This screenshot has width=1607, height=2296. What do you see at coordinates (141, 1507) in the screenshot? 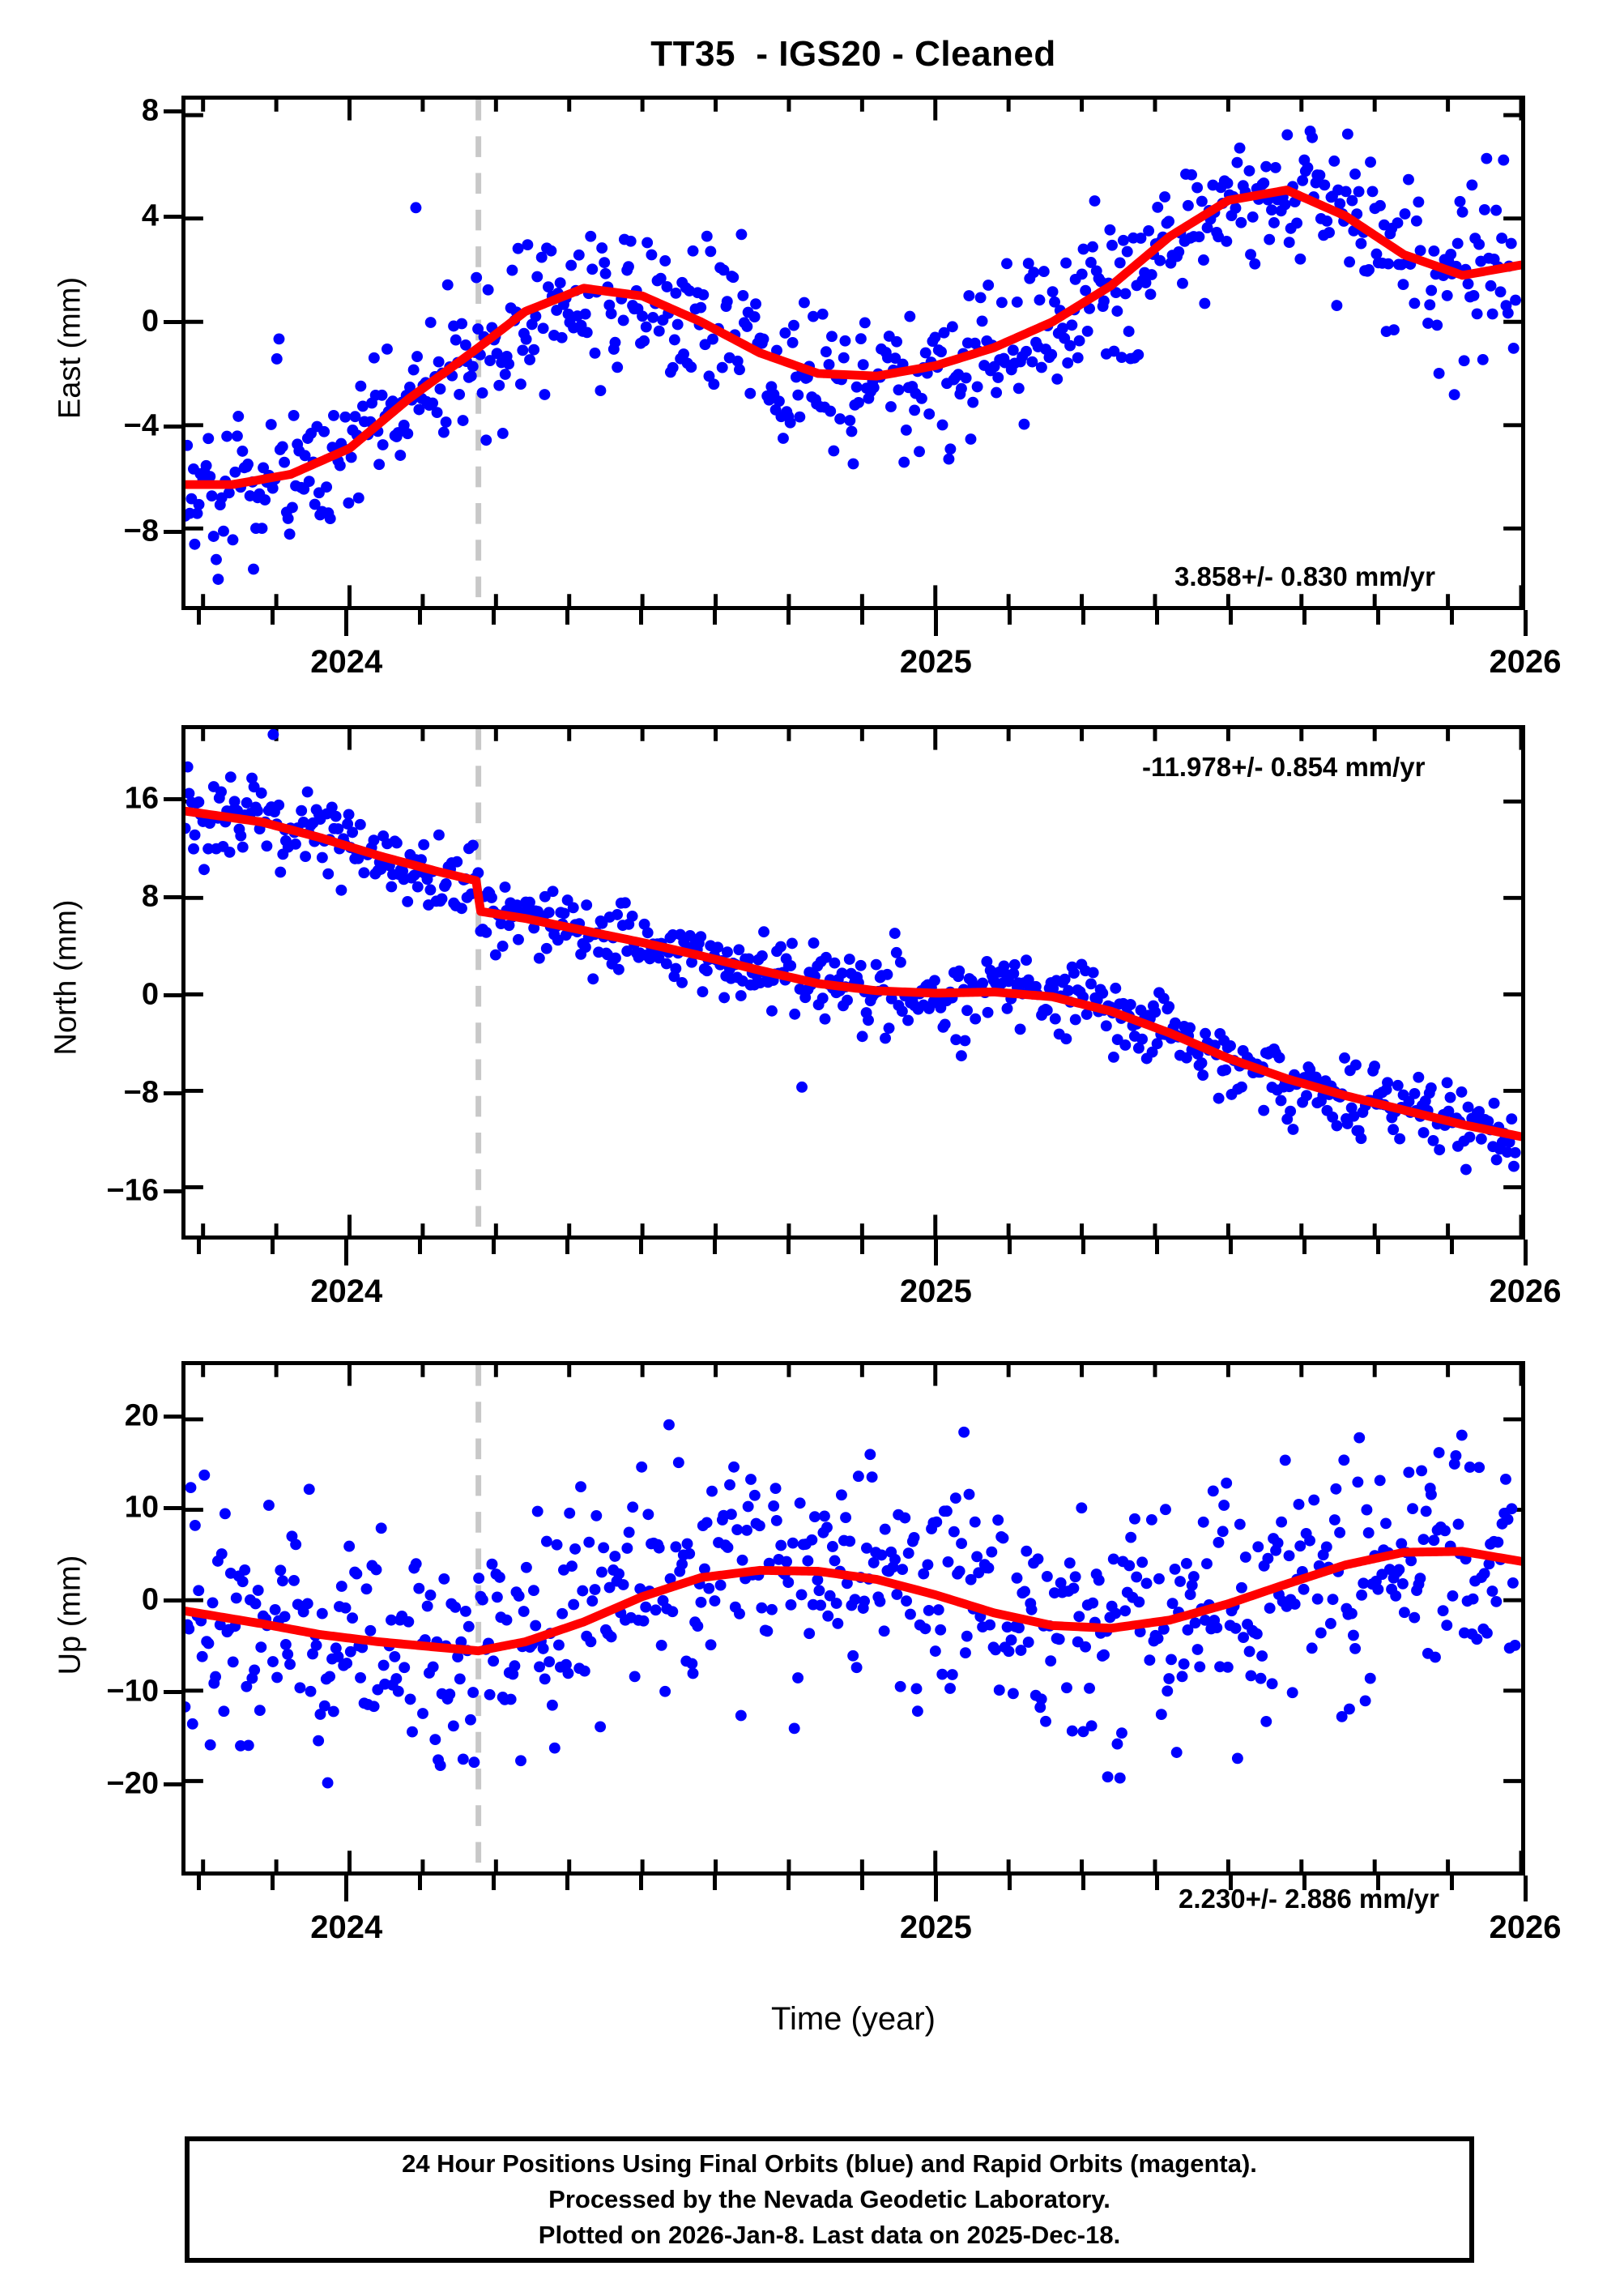
I see `ytick-label-up-1: 10` at bounding box center [141, 1507].